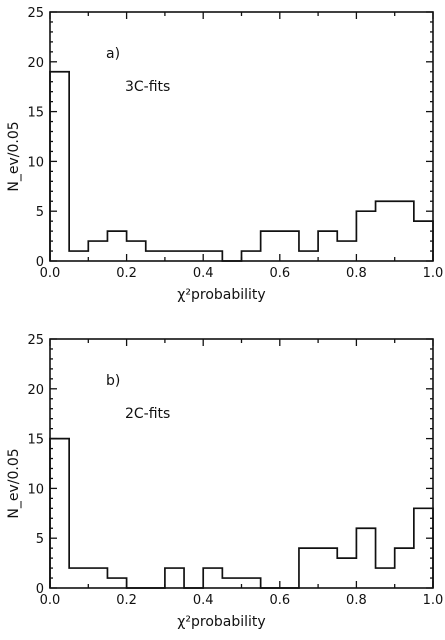 This screenshot has width=445, height=640. Describe the element at coordinates (113, 54) in the screenshot. I see `panel-label: a)` at that location.